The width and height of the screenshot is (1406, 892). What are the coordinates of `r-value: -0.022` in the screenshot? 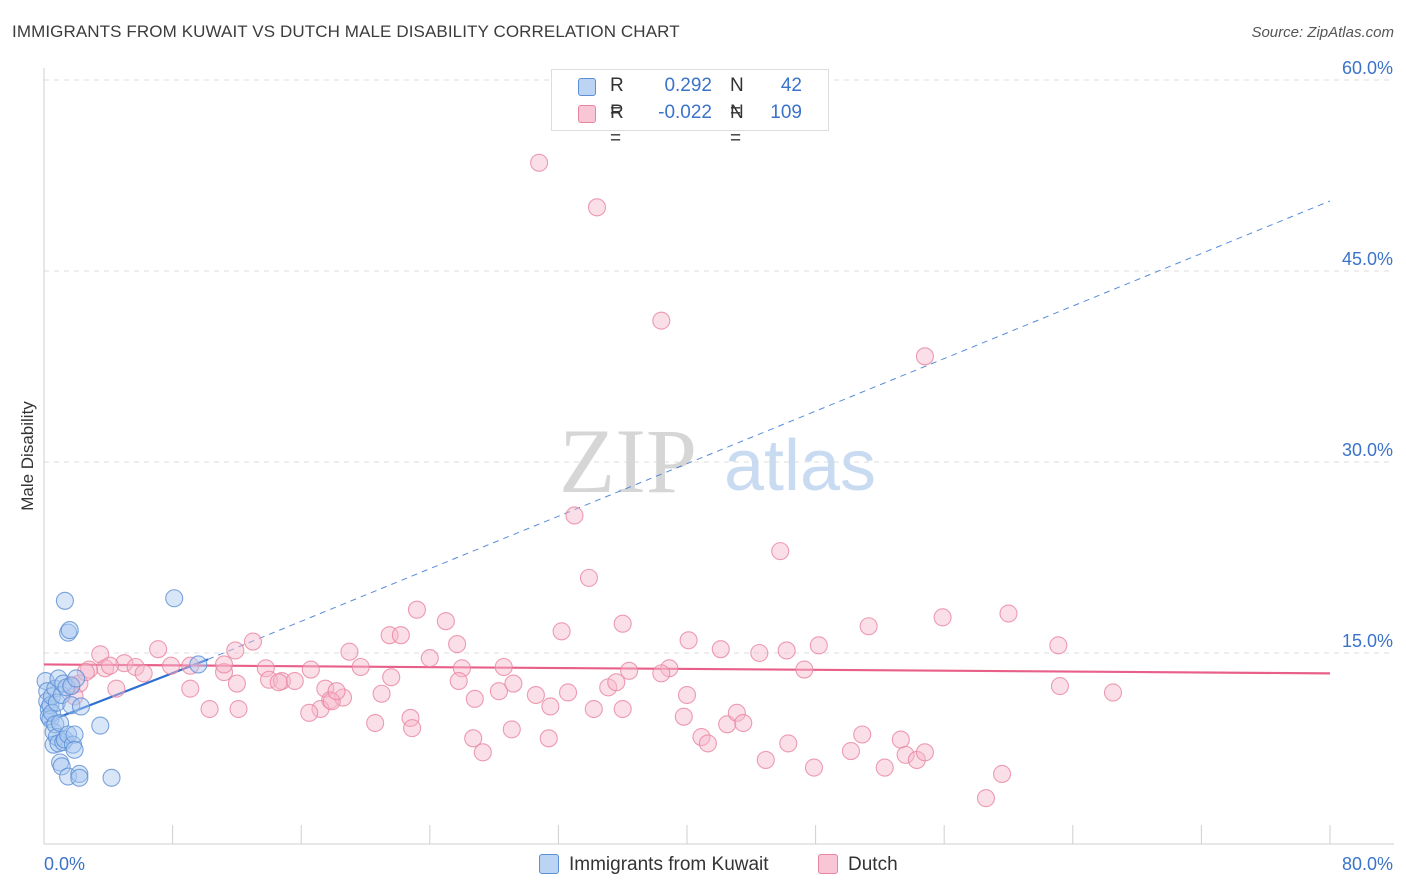 It's located at (685, 112).